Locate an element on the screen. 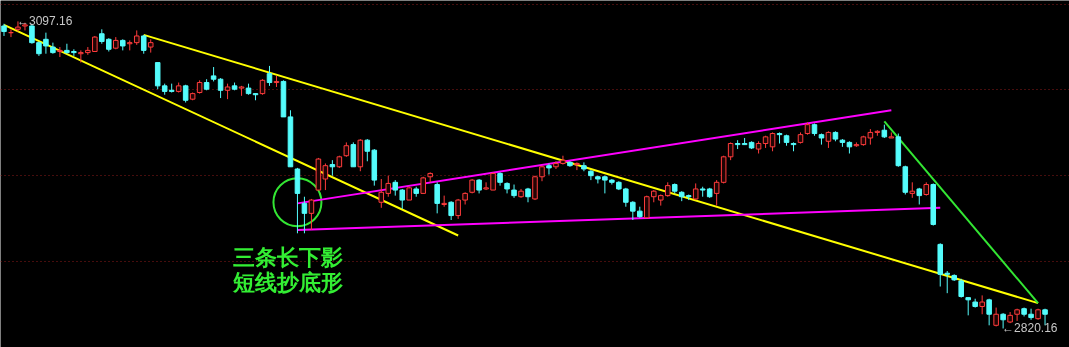  annotation: 三条长下影 is located at coordinates (287, 257).